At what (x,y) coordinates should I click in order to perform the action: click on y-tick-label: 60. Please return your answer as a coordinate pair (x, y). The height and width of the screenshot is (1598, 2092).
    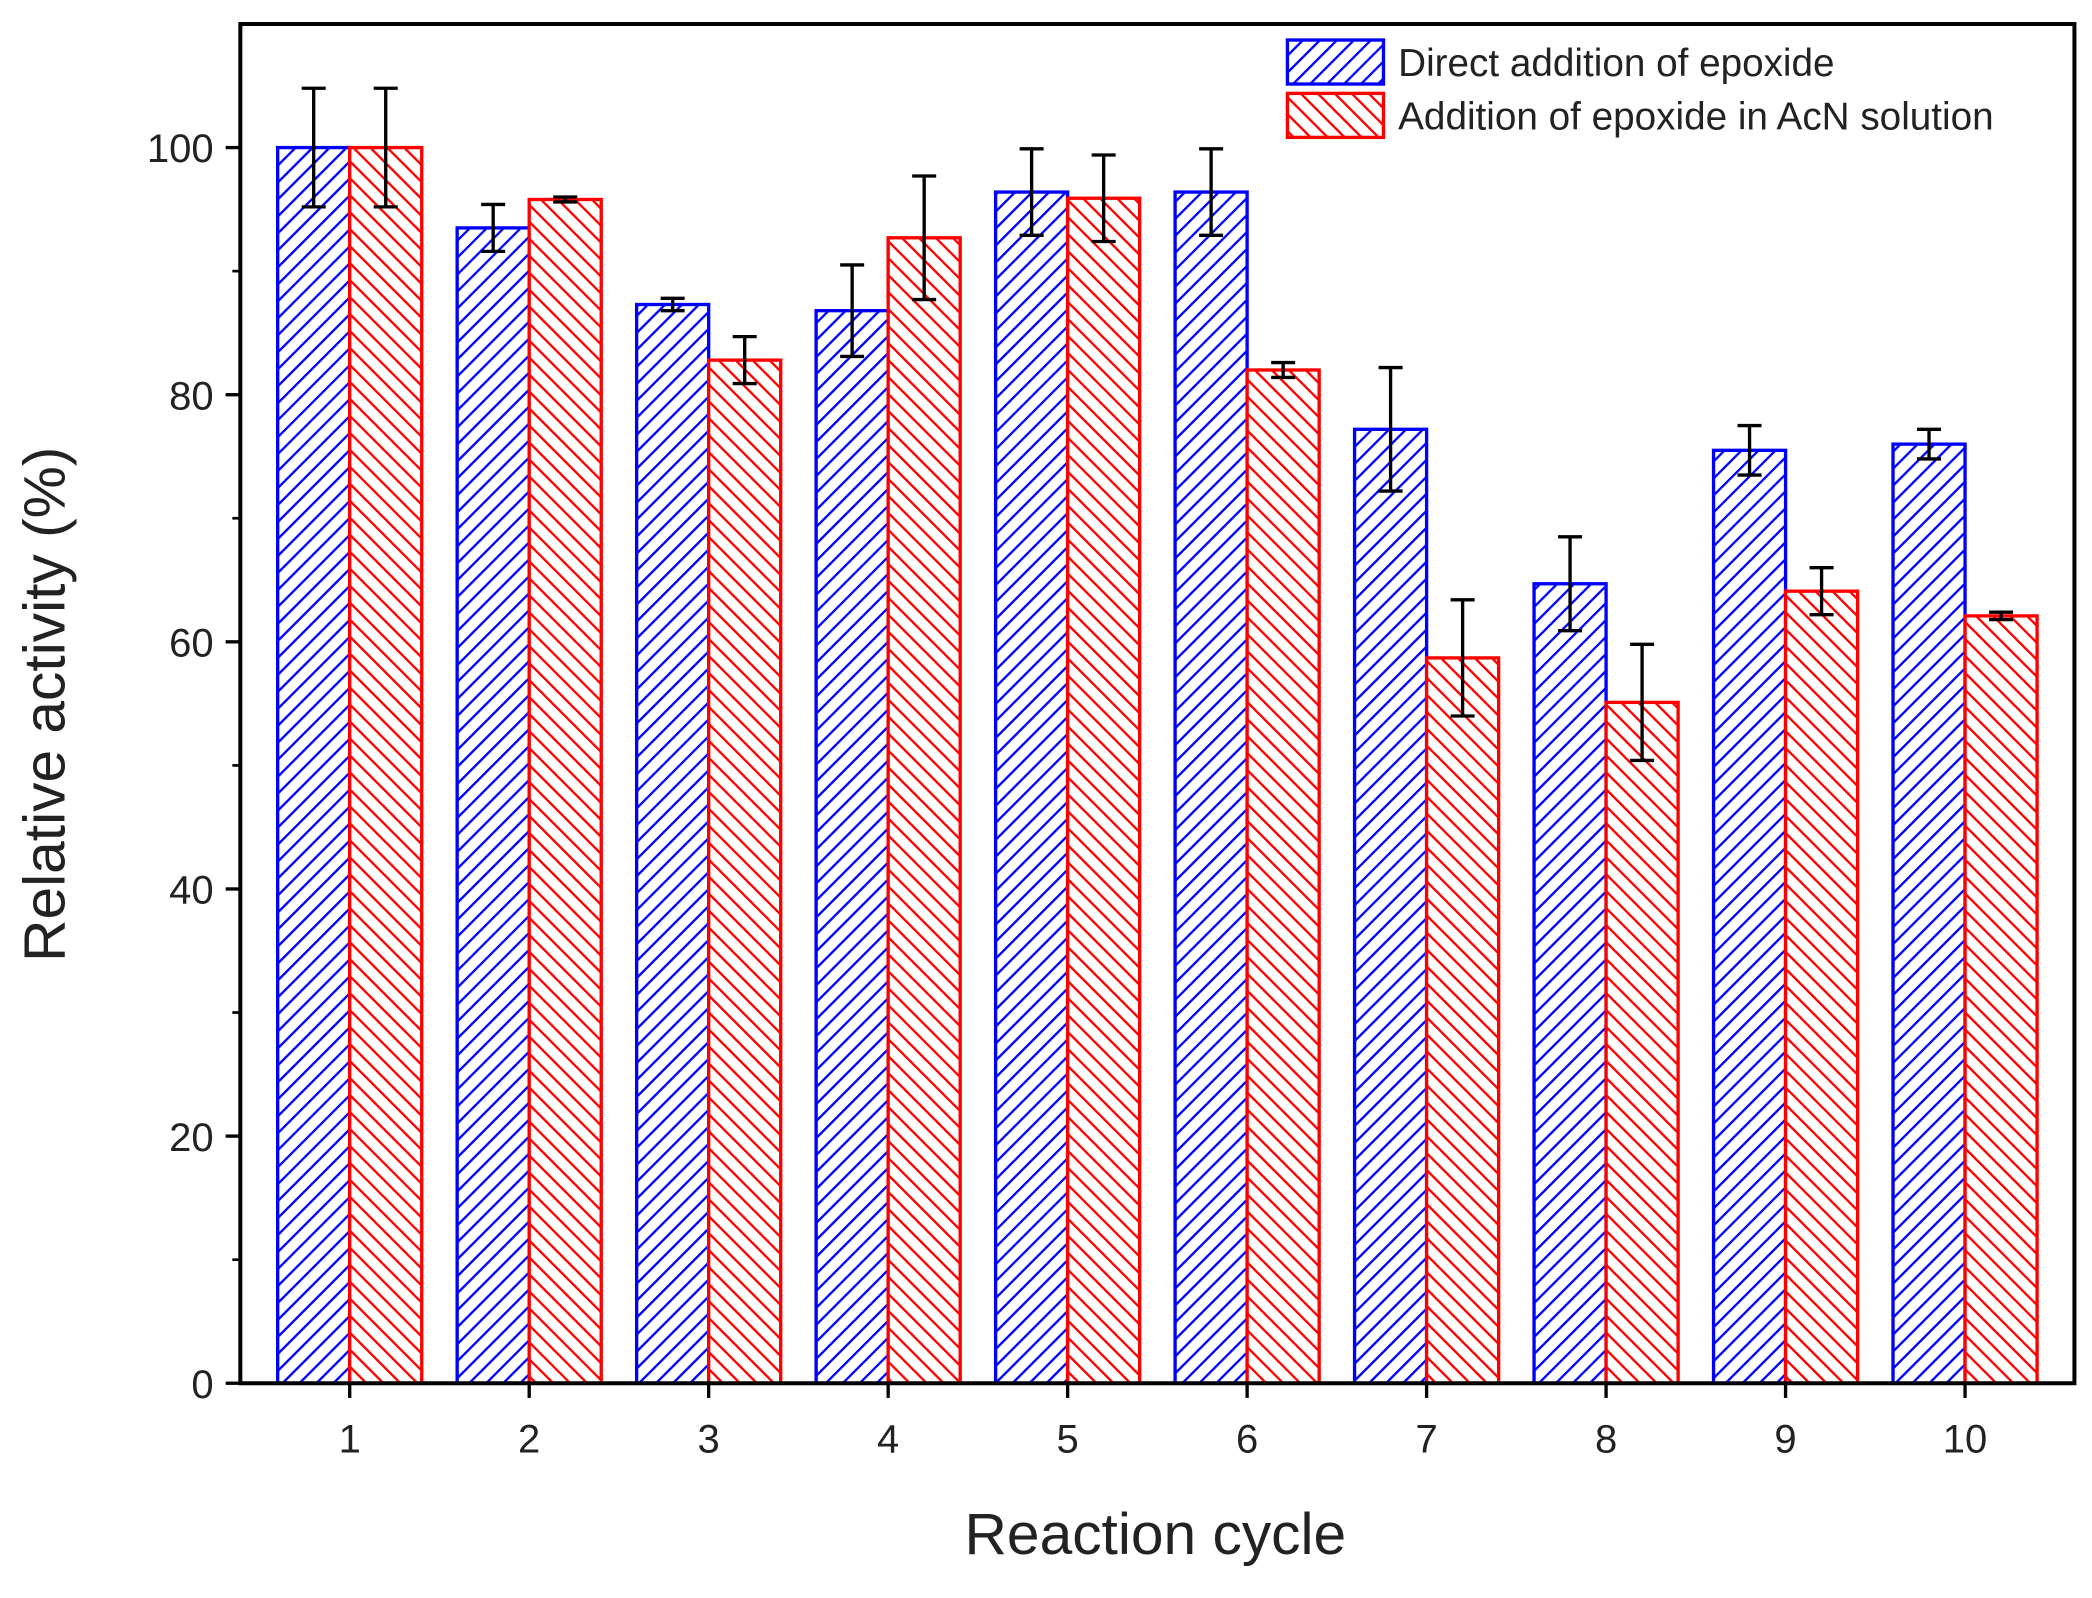
    Looking at the image, I should click on (191, 644).